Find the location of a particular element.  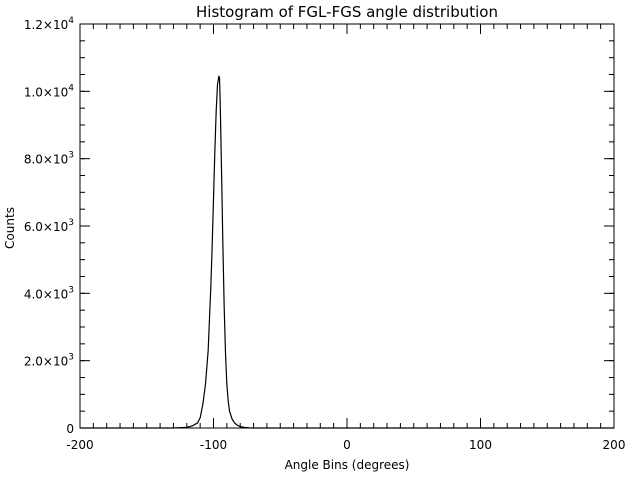

y-tick-mantissa: 4.0×10 is located at coordinates (46, 294).